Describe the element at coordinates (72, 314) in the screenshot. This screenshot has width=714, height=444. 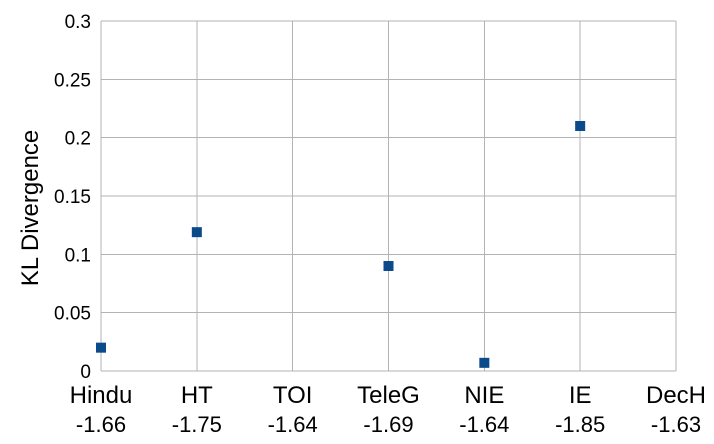
I see `y-tick-label: 0.05` at that location.